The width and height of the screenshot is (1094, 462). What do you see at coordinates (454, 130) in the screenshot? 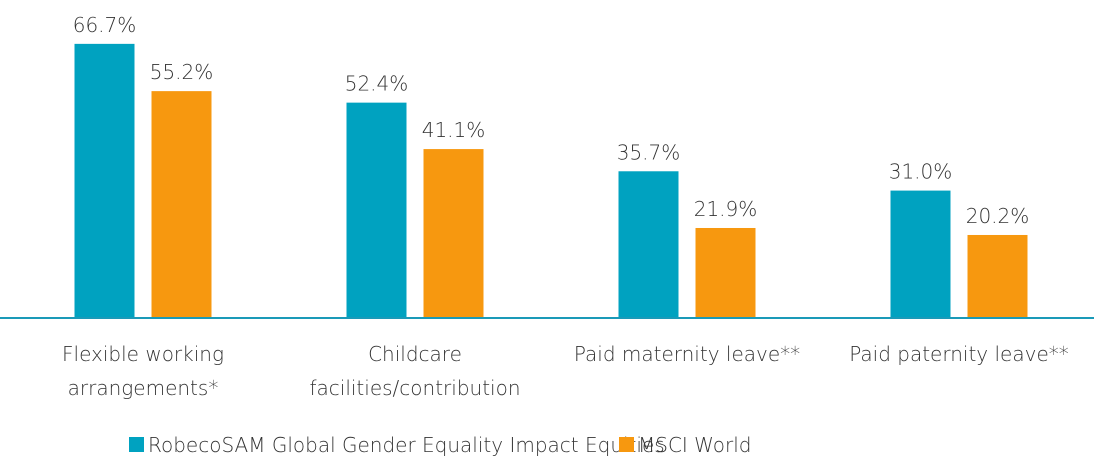
I see `value-label: 41.1%` at bounding box center [454, 130].